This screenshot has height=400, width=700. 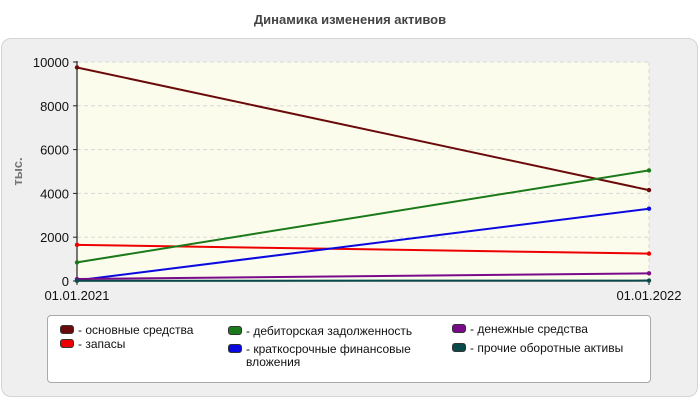 What do you see at coordinates (329, 331) in the screenshot?
I see `legend-label-receivables: - дебиторская задолженность` at bounding box center [329, 331].